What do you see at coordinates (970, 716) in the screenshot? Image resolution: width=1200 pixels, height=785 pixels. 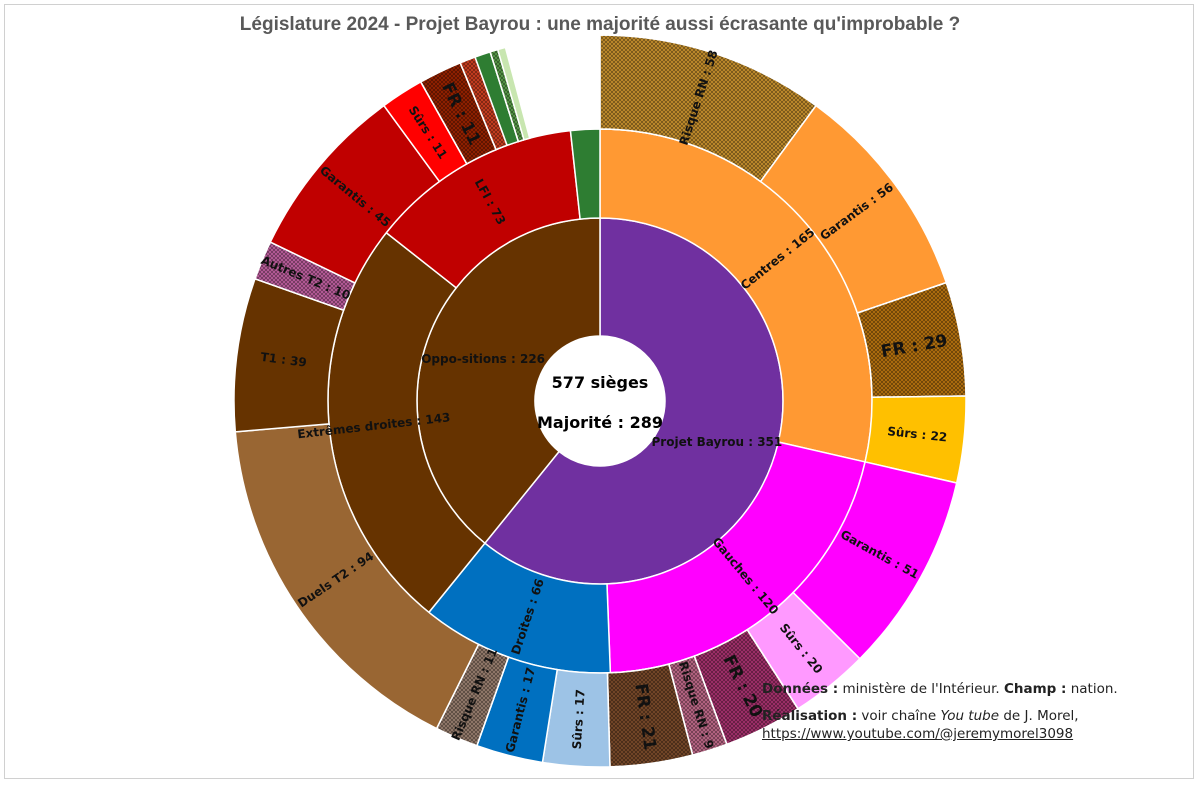 I see `made-platform: You tube` at bounding box center [970, 716].